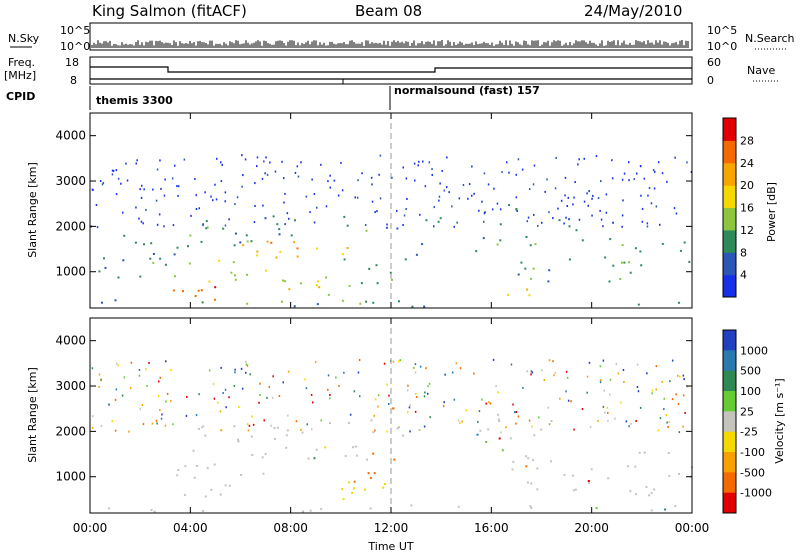 The width and height of the screenshot is (800, 554). Describe the element at coordinates (491, 528) in the screenshot. I see `time-tick-label: 16:00` at that location.